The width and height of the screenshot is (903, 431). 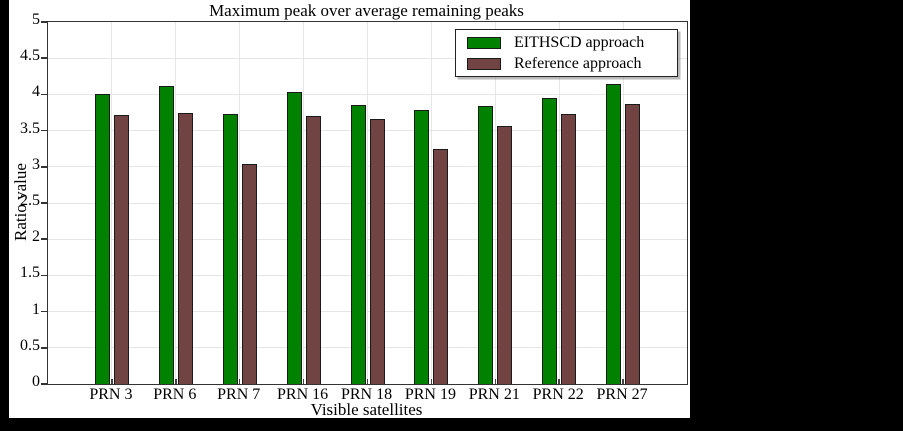 I want to click on x-tick-label: PRN 19, so click(x=430, y=394).